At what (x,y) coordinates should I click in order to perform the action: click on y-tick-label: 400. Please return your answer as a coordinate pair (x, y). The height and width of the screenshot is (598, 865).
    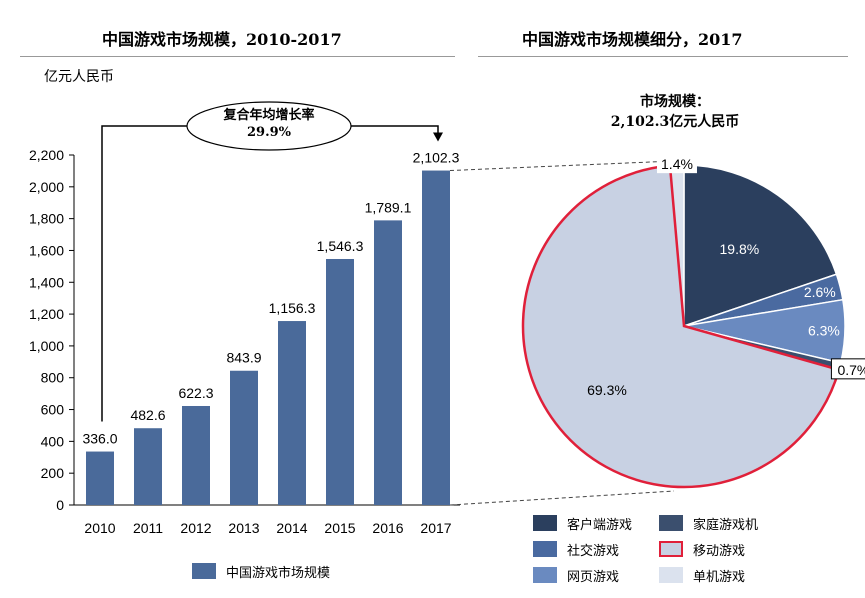
    Looking at the image, I should click on (53, 441).